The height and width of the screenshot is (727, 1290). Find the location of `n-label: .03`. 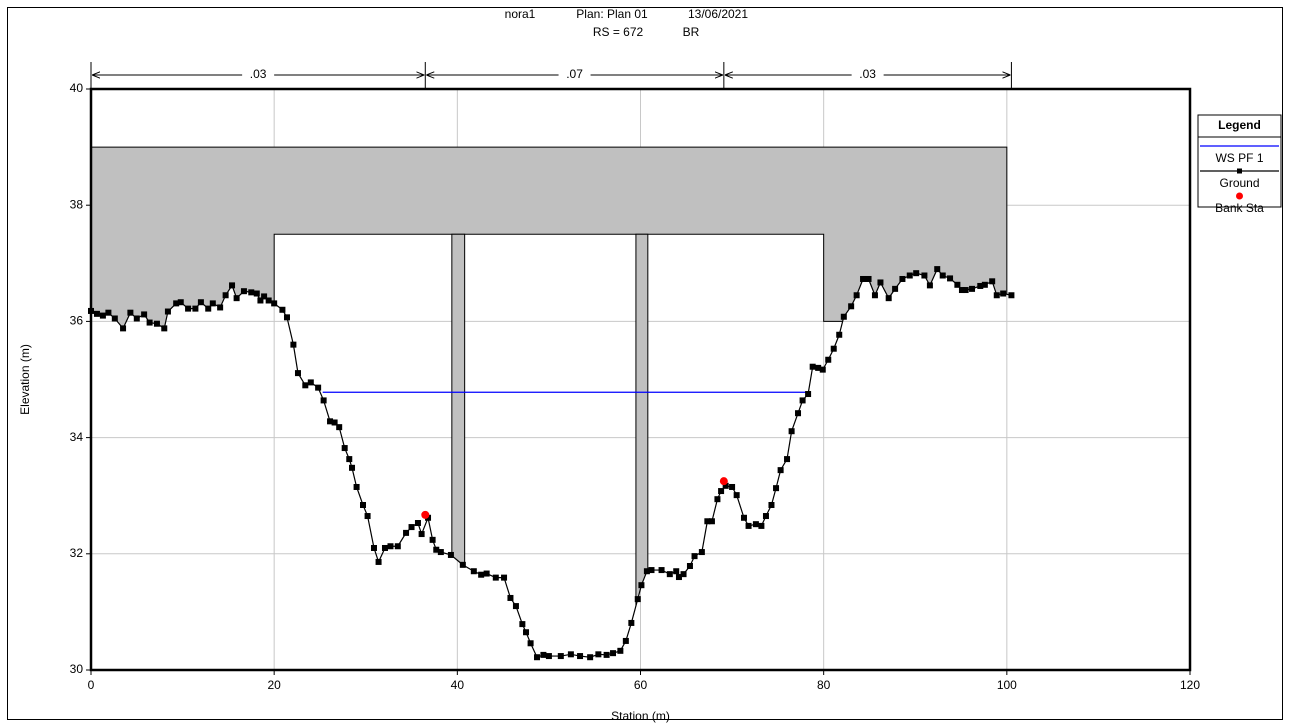

n-label: .03 is located at coordinates (867, 74).